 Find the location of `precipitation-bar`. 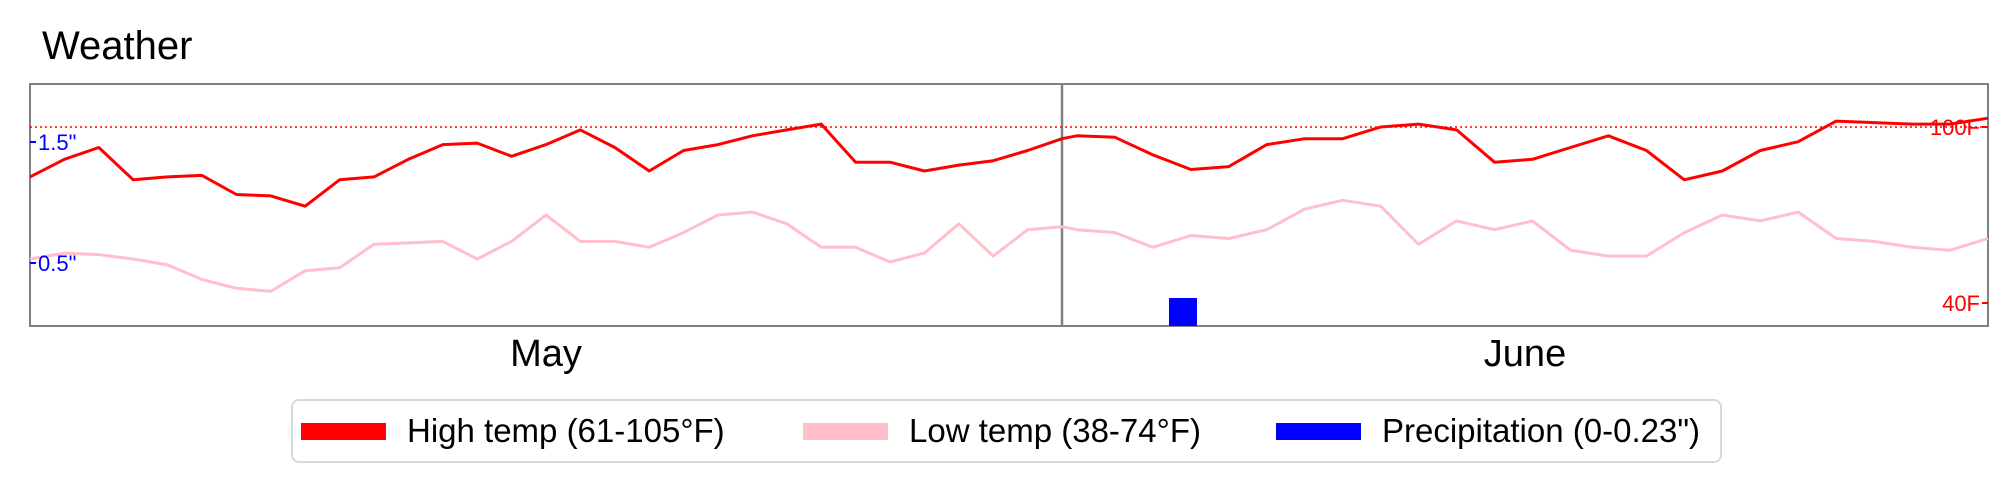

precipitation-bar is located at coordinates (1183, 312).